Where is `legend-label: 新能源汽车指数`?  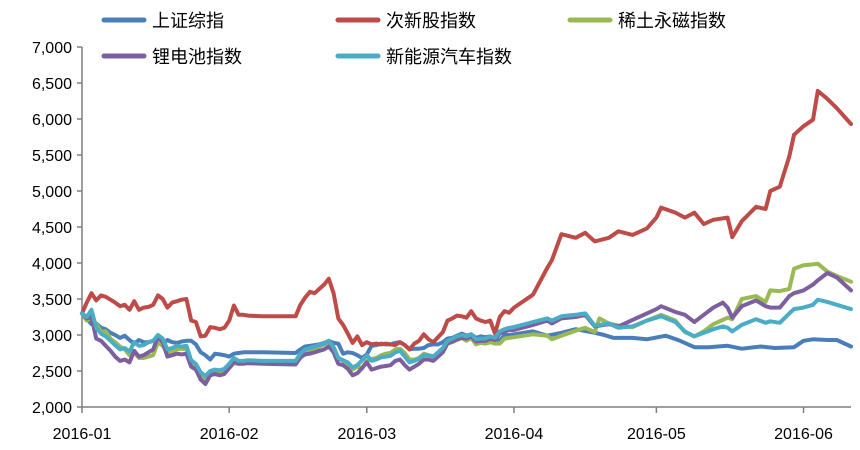 legend-label: 新能源汽车指数 is located at coordinates (449, 57).